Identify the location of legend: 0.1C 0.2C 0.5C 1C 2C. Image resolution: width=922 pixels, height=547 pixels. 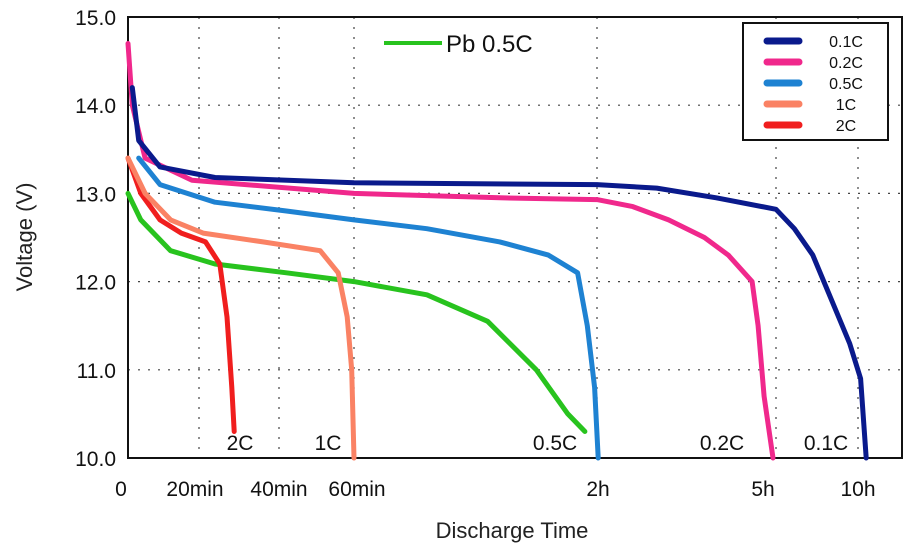
(815, 81).